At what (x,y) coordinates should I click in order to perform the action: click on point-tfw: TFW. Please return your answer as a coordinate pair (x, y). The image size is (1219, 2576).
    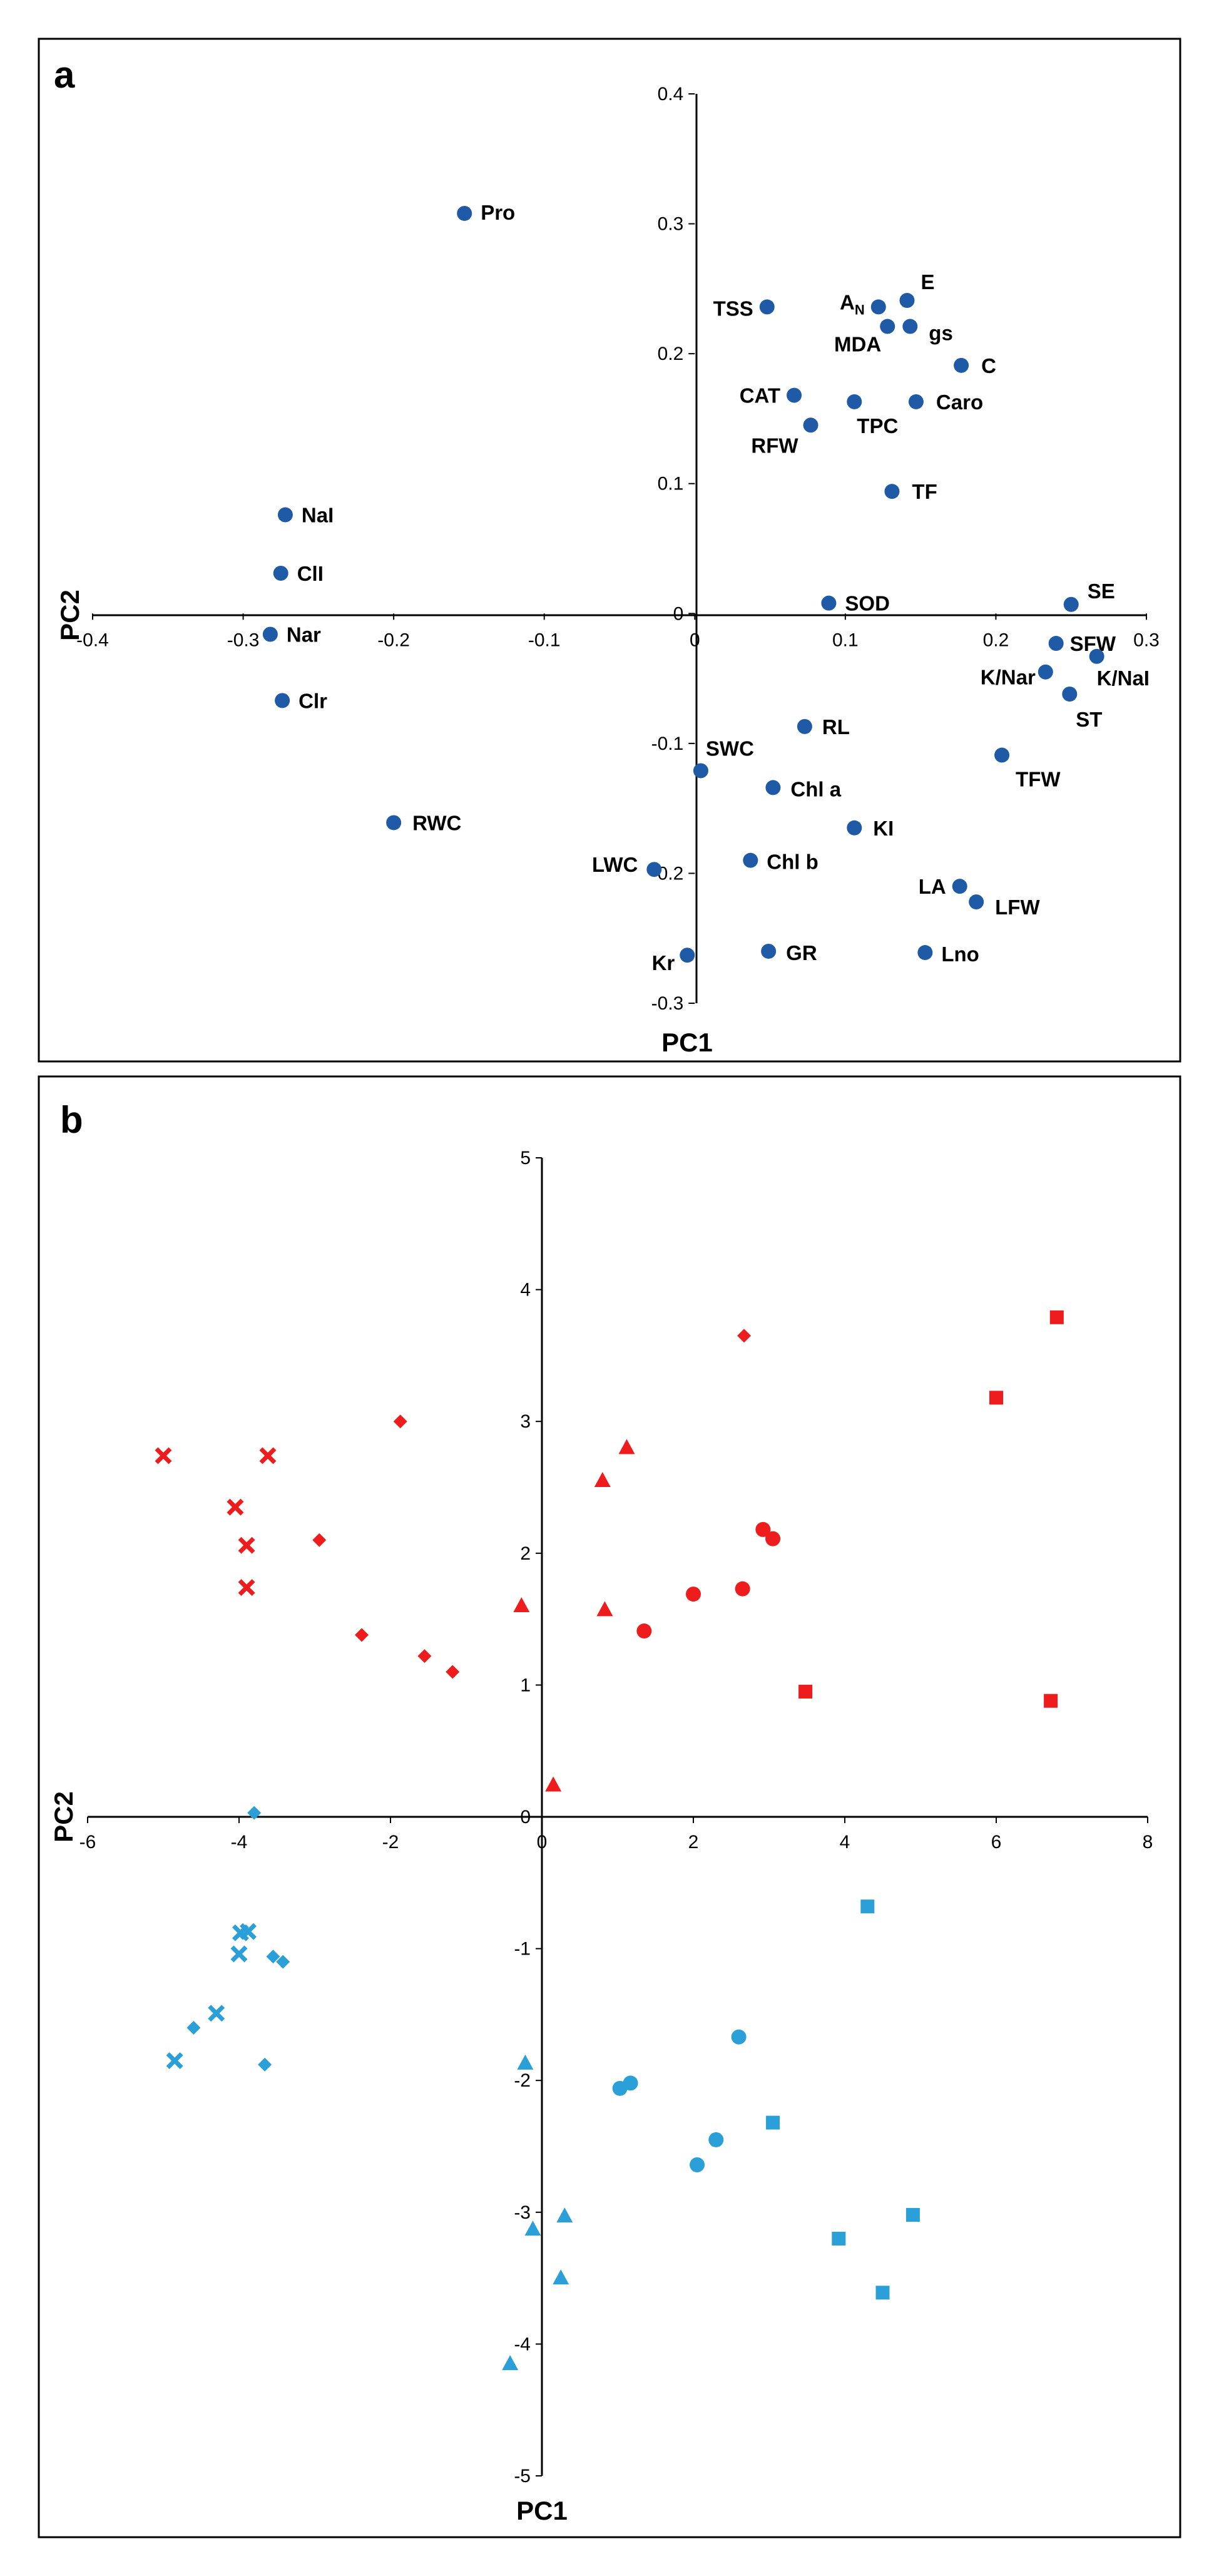
    Looking at the image, I should click on (1027, 769).